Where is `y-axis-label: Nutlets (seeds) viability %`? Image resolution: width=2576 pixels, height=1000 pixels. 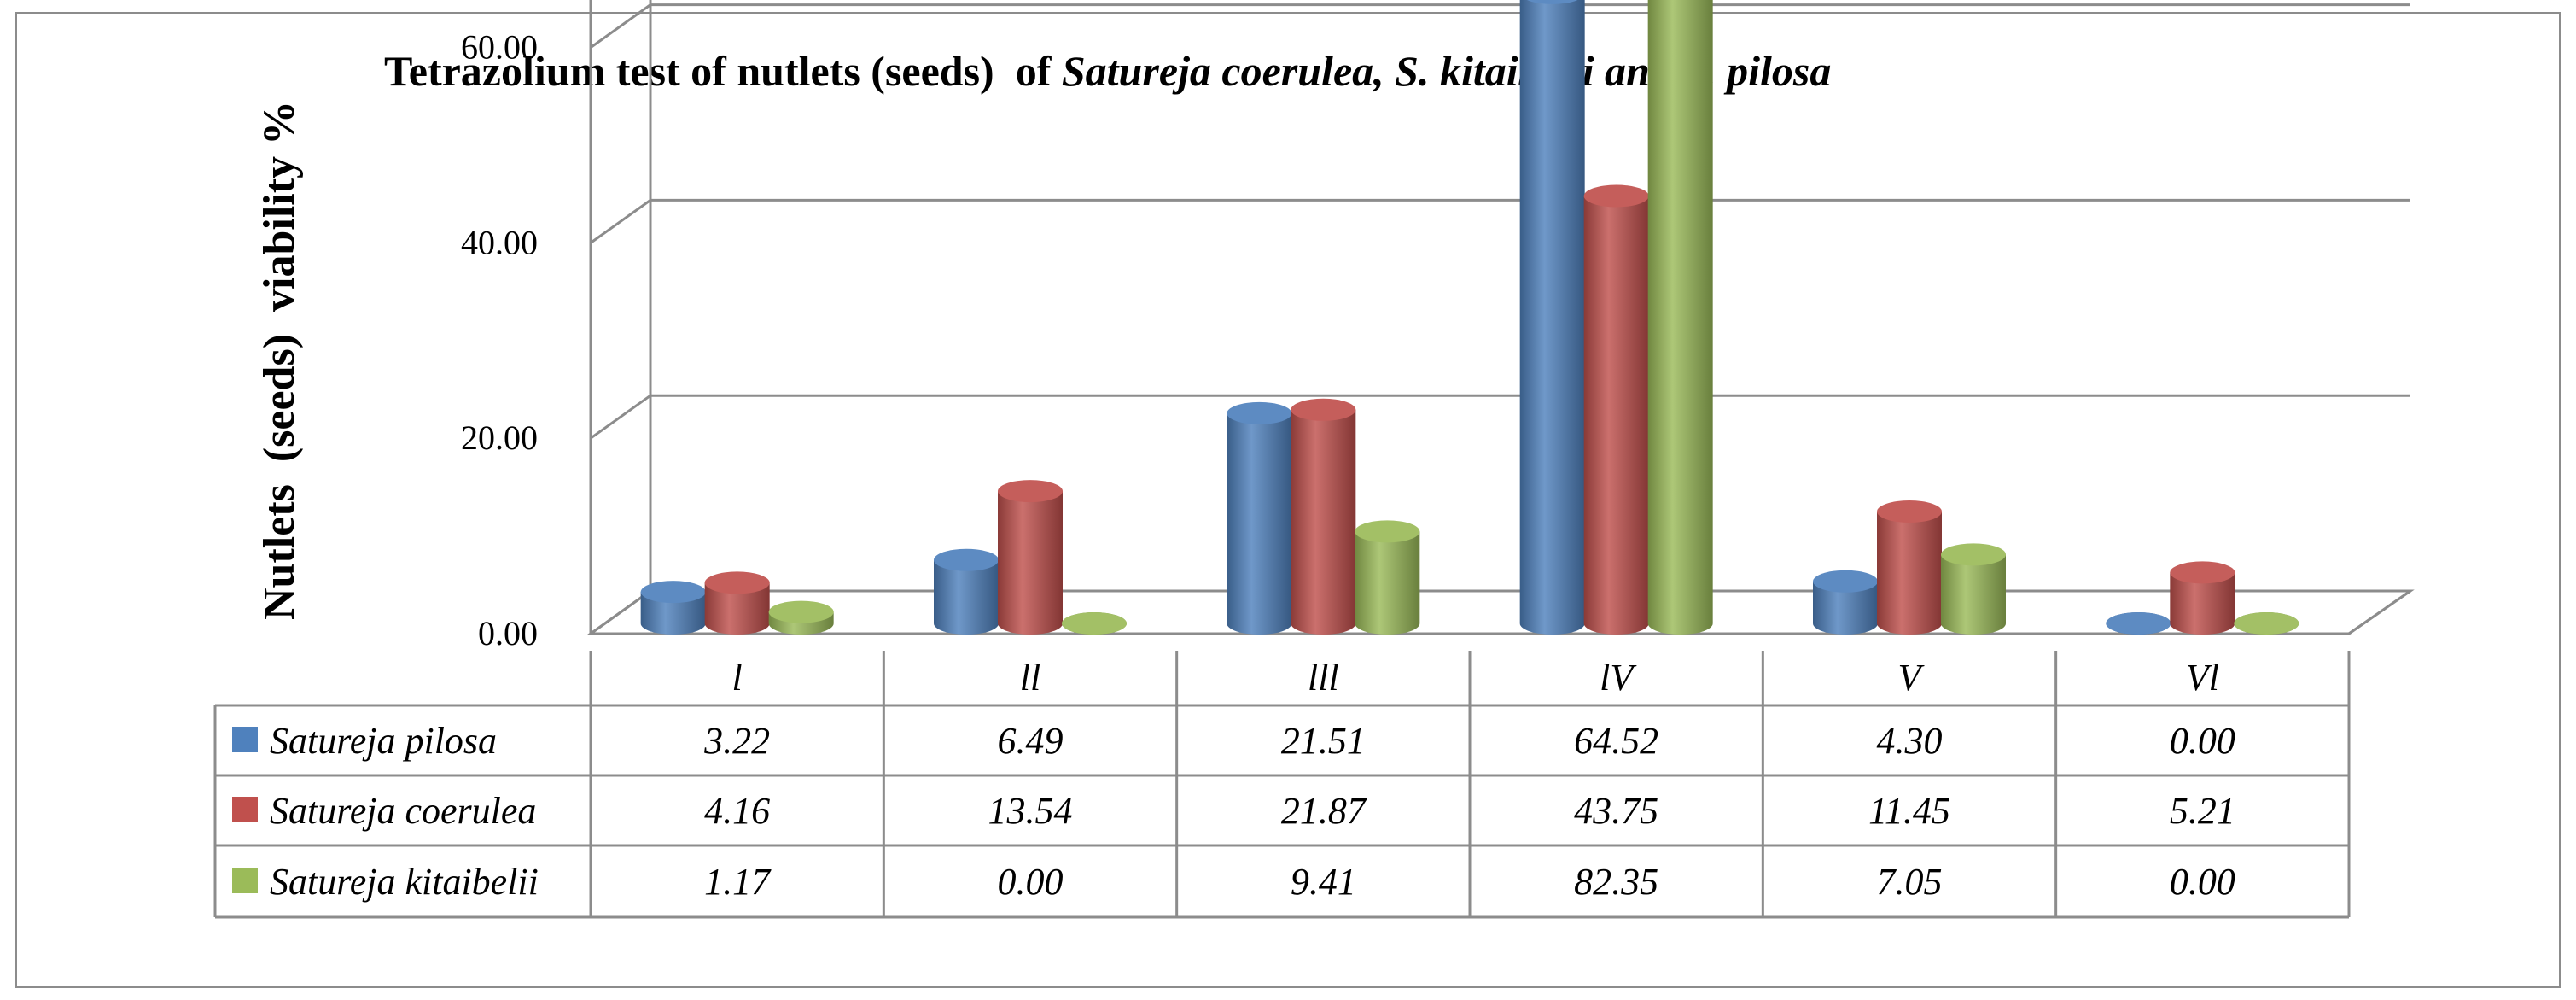
y-axis-label: Nutlets (seeds) viability % is located at coordinates (279, 360).